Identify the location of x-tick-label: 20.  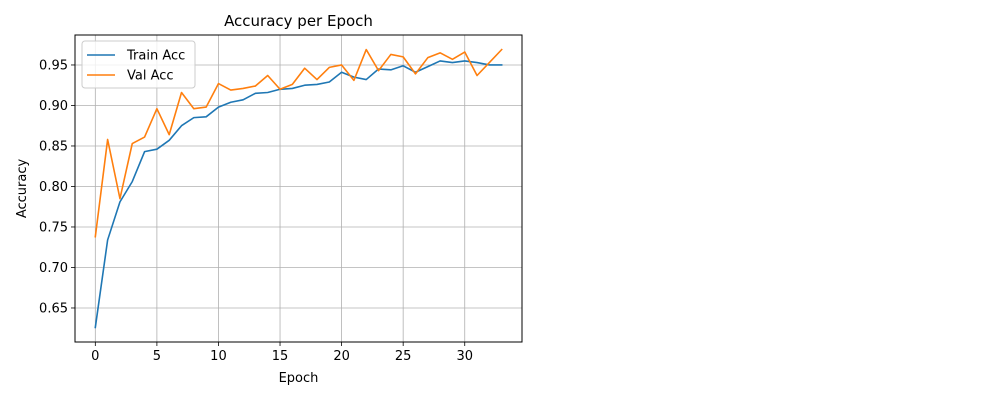
(341, 356).